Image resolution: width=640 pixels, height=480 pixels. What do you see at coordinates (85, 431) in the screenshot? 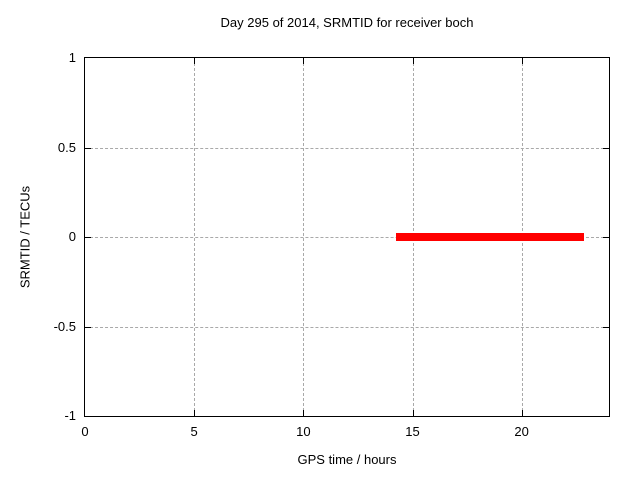
I see `x-tick-label: 0` at bounding box center [85, 431].